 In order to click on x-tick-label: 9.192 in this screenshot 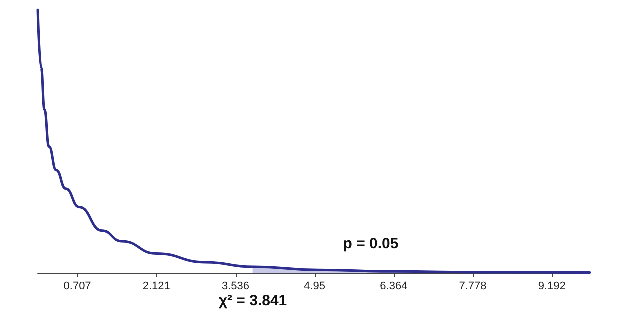, I will do `click(552, 286)`.